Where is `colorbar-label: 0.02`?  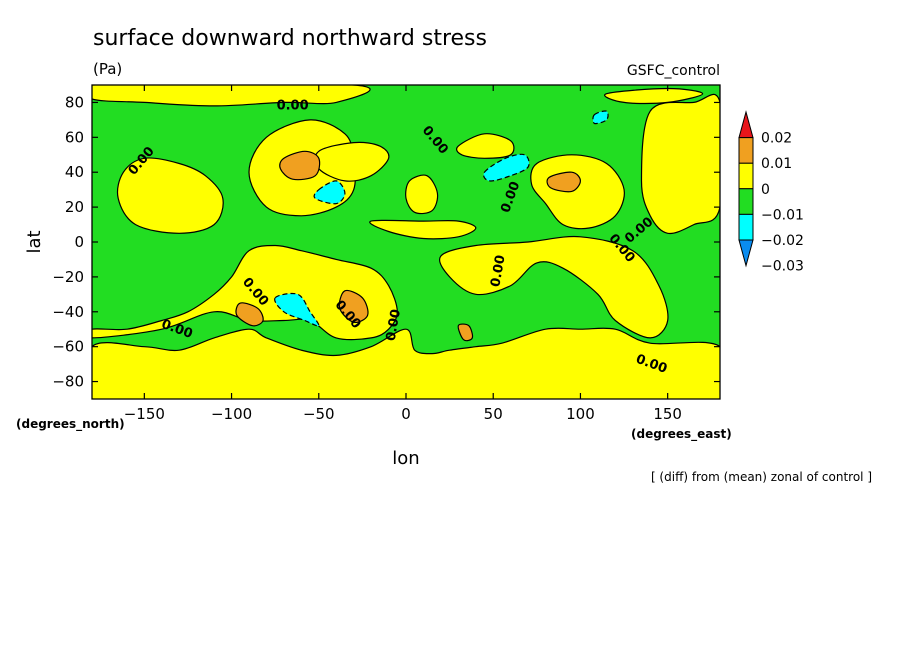
colorbar-label: 0.02 is located at coordinates (776, 139).